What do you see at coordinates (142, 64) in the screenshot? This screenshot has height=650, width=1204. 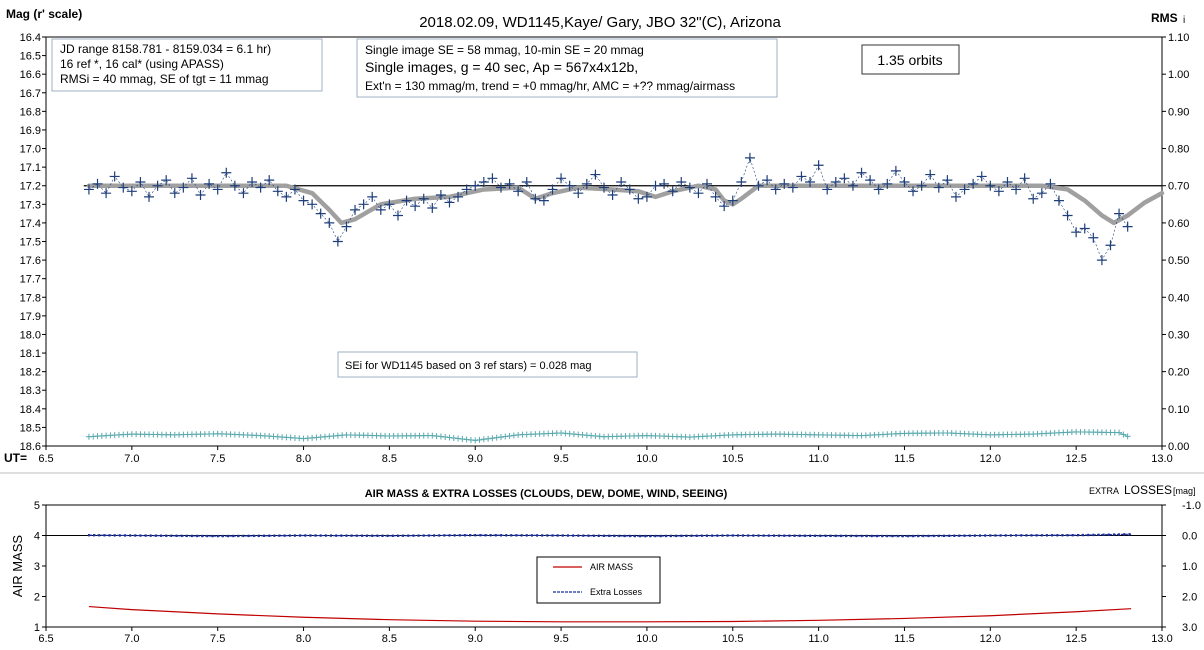 I see `annotation-jd-range-line-2: 16 ref *, 16 cal* (using APASS)` at bounding box center [142, 64].